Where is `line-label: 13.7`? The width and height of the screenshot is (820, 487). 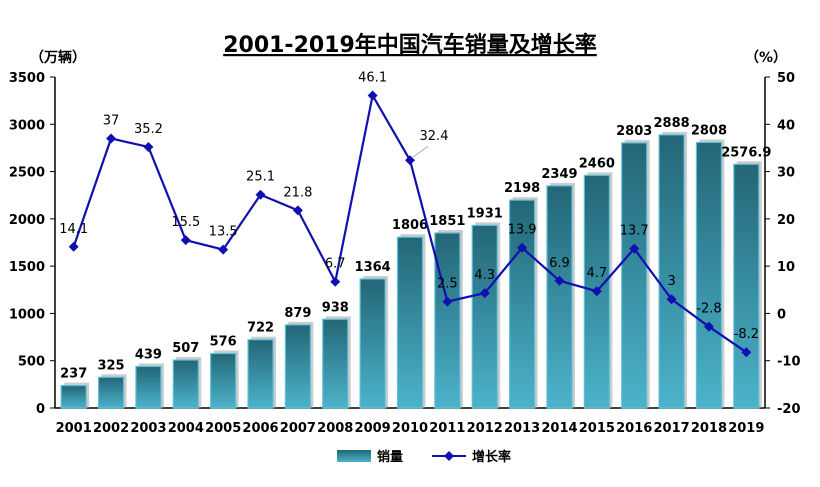
line-label: 13.7 is located at coordinates (634, 231).